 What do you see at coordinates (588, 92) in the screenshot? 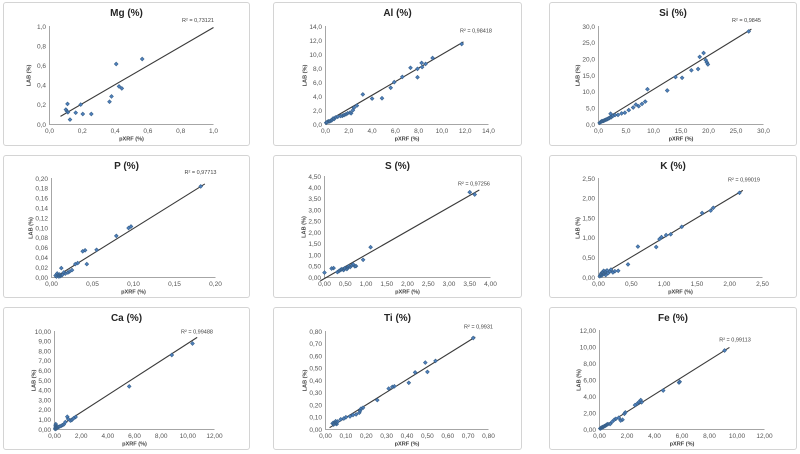
I see `svg-text: 10,0` at bounding box center [588, 92].